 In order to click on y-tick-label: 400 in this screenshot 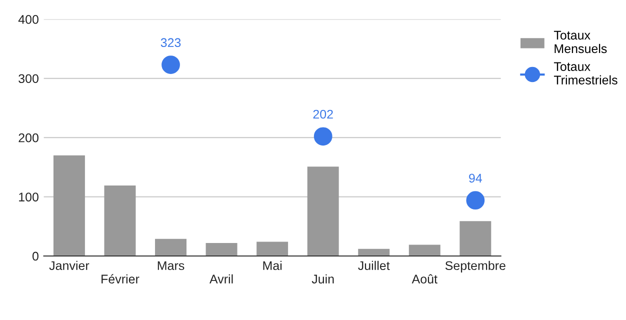, I will do `click(28, 19)`.